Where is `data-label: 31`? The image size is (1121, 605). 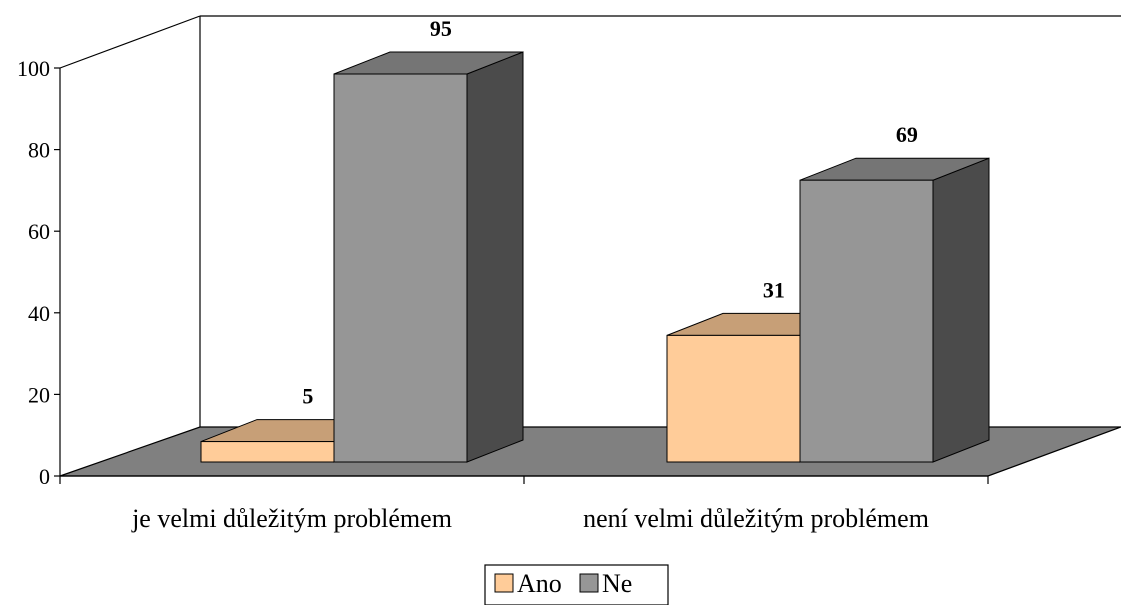
data-label: 31 is located at coordinates (774, 289).